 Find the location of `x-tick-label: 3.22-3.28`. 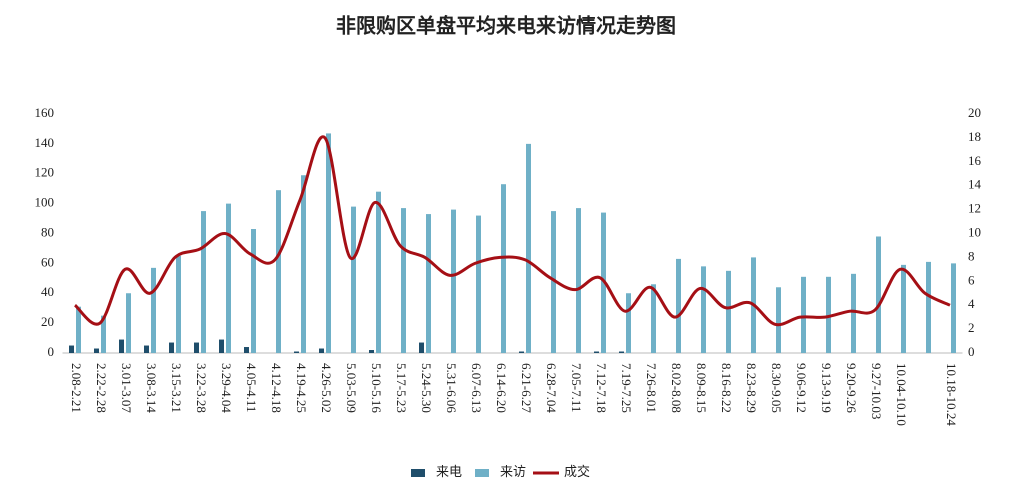

x-tick-label: 3.22-3.28 is located at coordinates (201, 388).